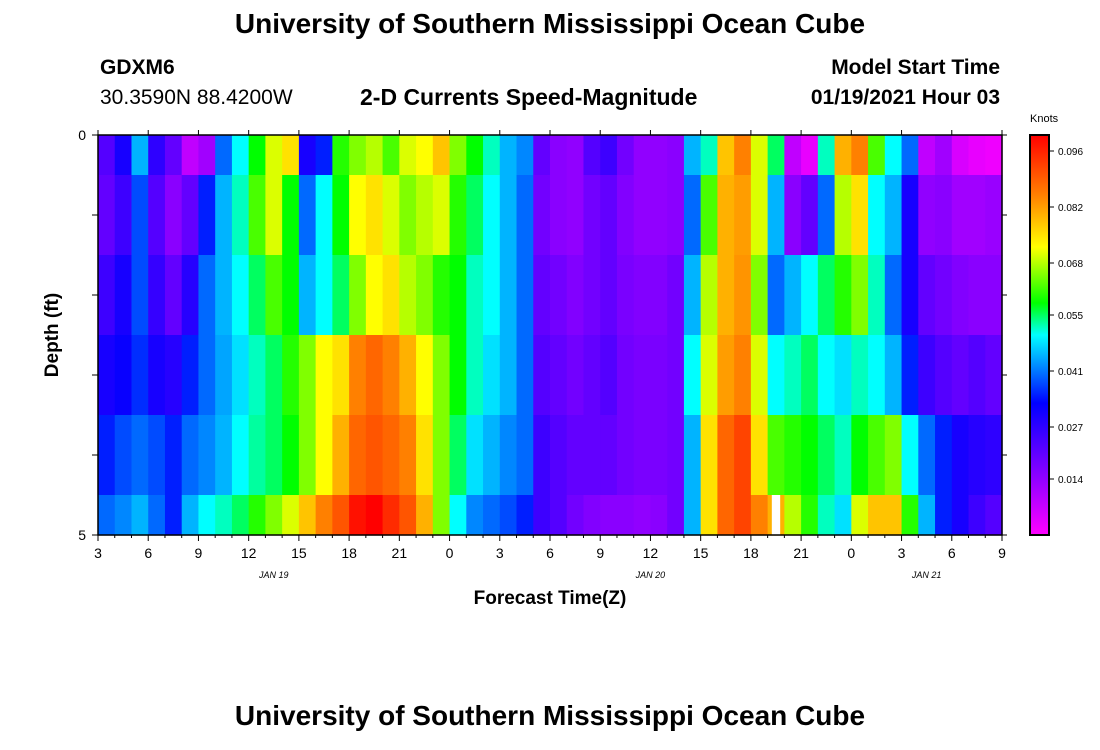  What do you see at coordinates (1070, 428) in the screenshot?
I see `colorbar-tick-label: 0.027` at bounding box center [1070, 428].